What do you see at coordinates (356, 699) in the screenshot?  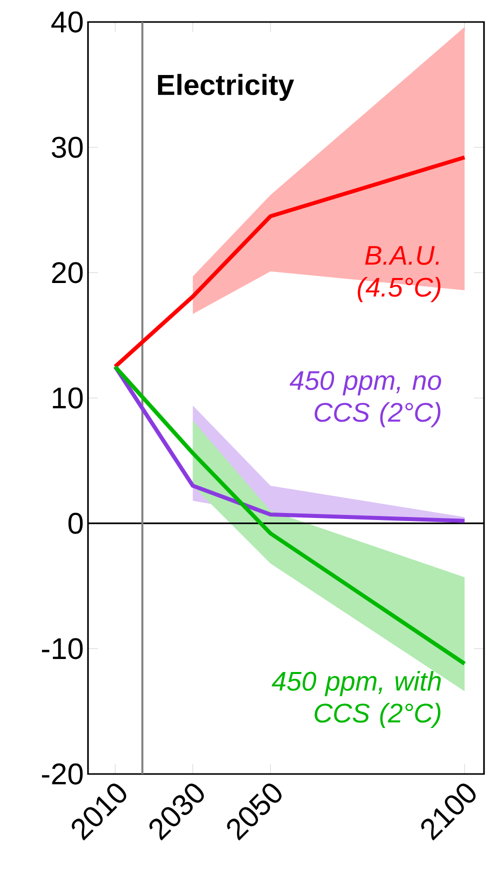 I see `series-label: 450 ppm, with CCS (2°C)` at bounding box center [356, 699].